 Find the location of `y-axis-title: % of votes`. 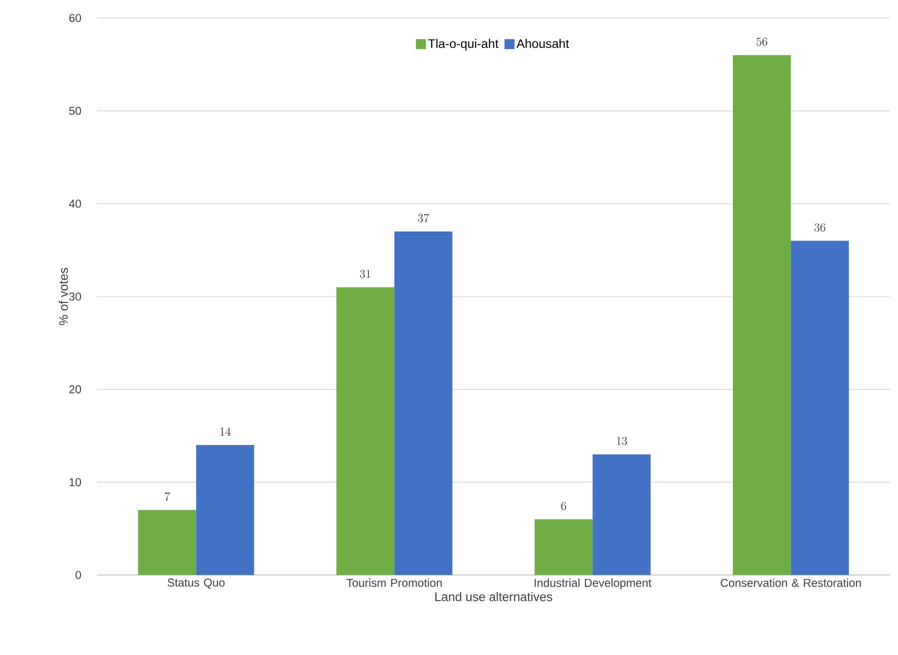

y-axis-title: % of votes is located at coordinates (63, 297).